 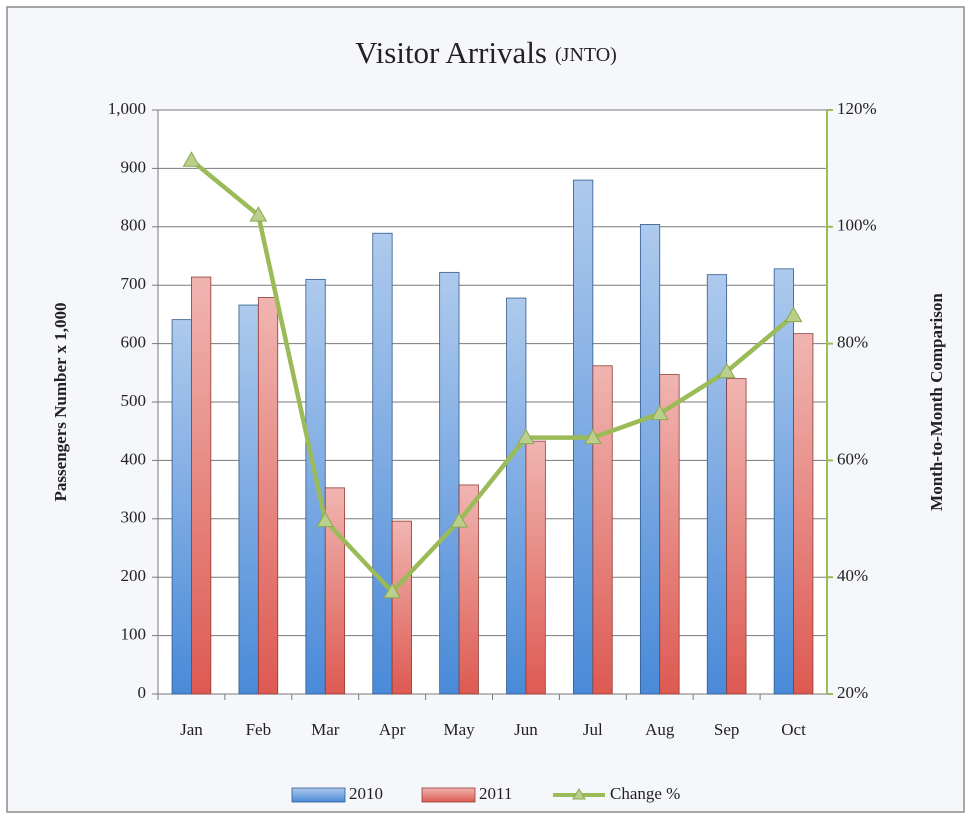 What do you see at coordinates (459, 729) in the screenshot?
I see `x-tick-label: May` at bounding box center [459, 729].